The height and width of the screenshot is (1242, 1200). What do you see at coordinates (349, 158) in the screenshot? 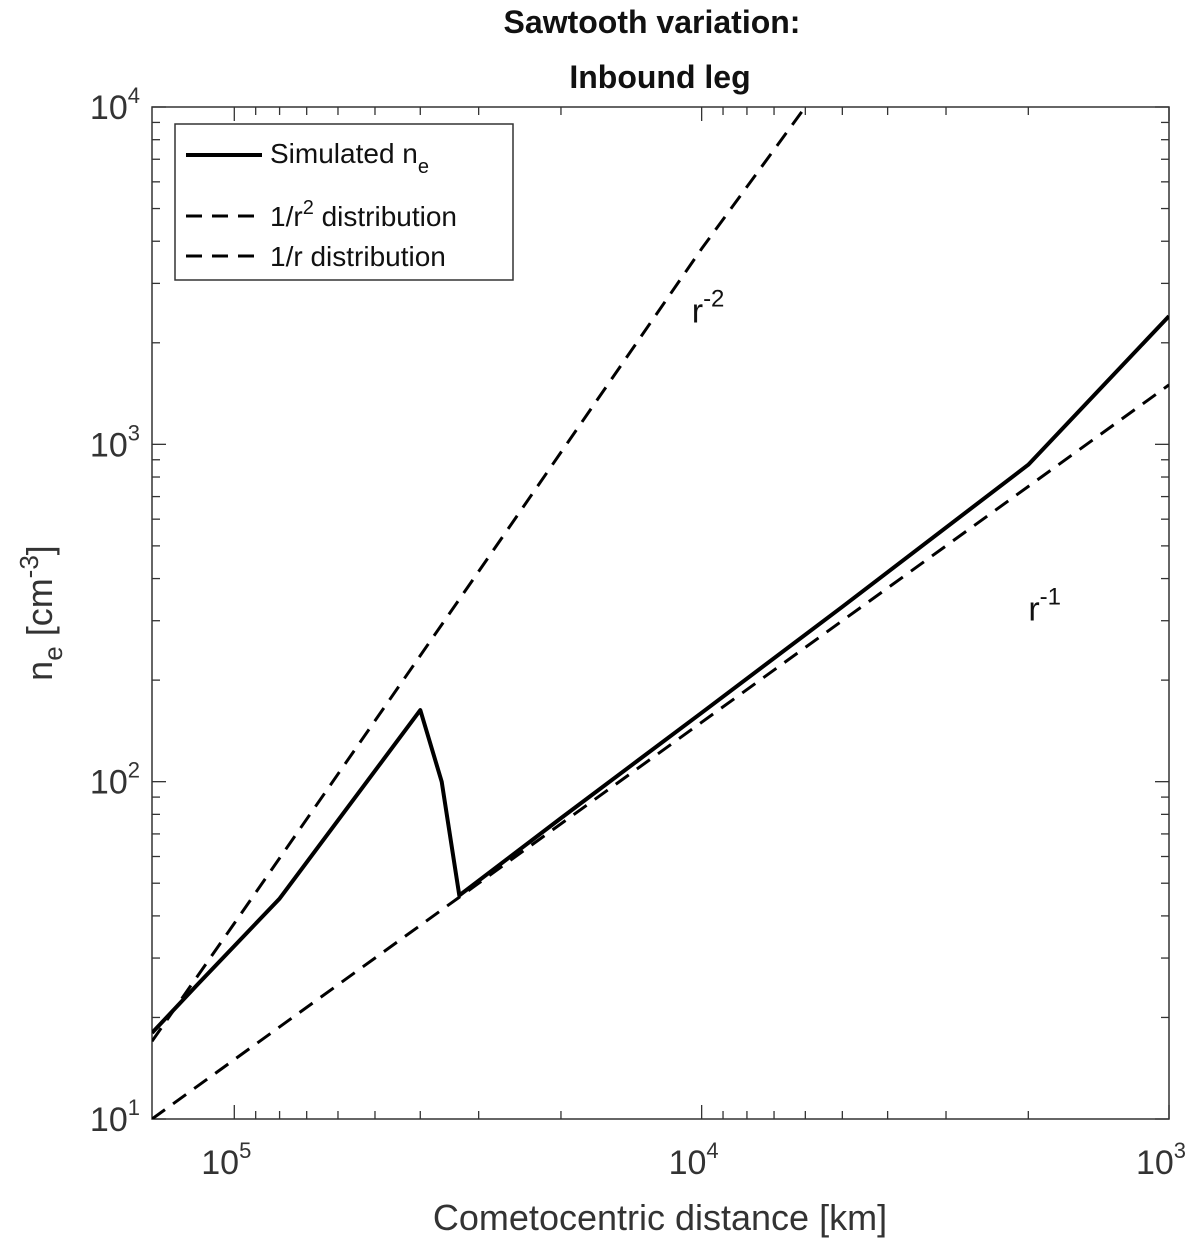
I see `legend-label-simulated: Simulated ne` at bounding box center [349, 158].